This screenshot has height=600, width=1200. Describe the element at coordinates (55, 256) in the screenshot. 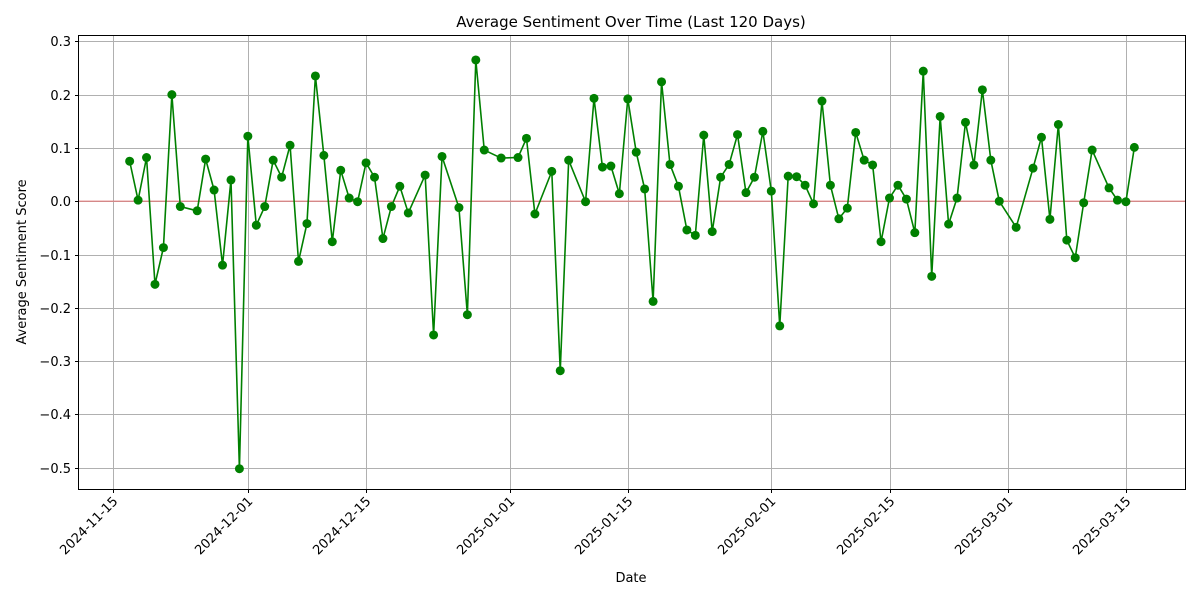

I see `y-tick-label: −0.1` at that location.